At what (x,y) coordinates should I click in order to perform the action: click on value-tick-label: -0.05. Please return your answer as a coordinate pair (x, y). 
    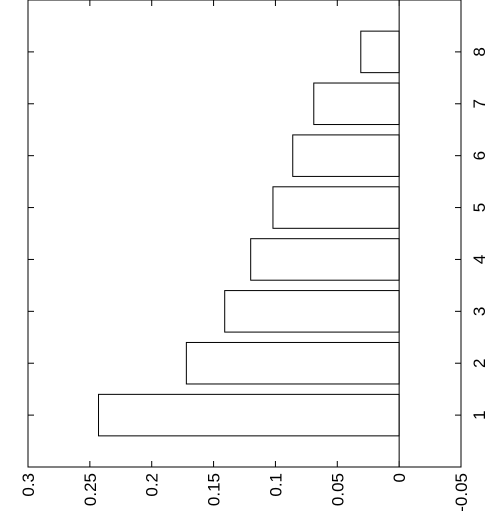
    Looking at the image, I should click on (461, 492).